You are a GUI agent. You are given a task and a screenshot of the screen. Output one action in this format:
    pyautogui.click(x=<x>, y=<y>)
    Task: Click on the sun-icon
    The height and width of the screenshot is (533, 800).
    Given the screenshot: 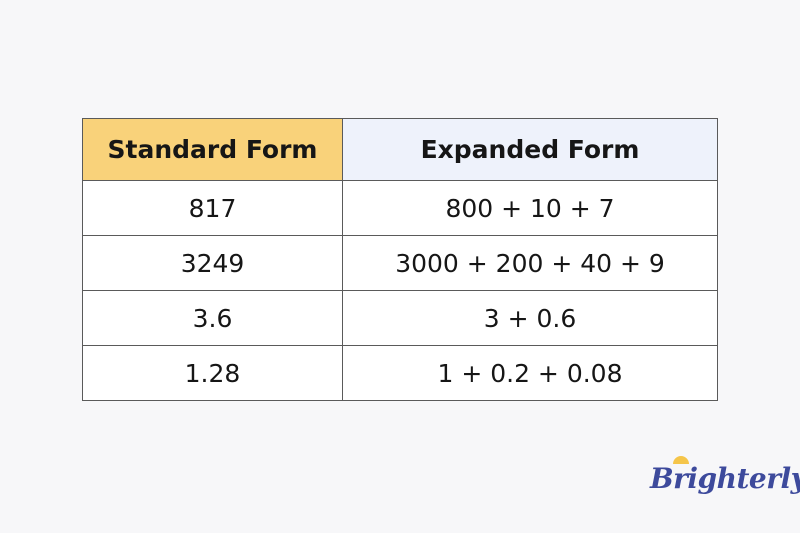 What is the action you would take?
    pyautogui.click(x=681, y=460)
    